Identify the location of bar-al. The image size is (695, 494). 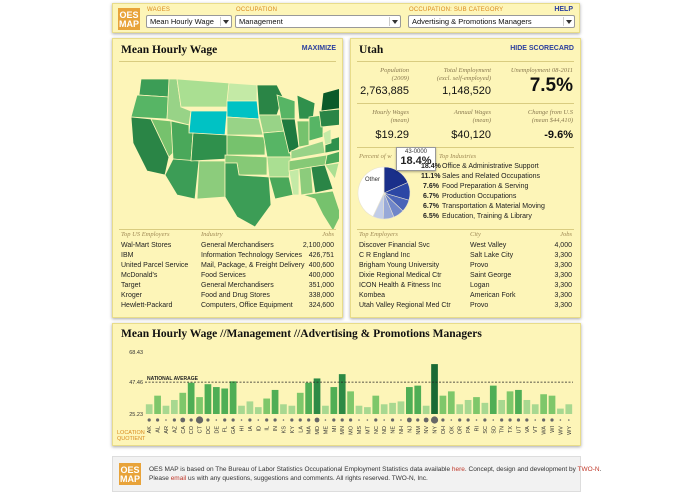
(157, 404).